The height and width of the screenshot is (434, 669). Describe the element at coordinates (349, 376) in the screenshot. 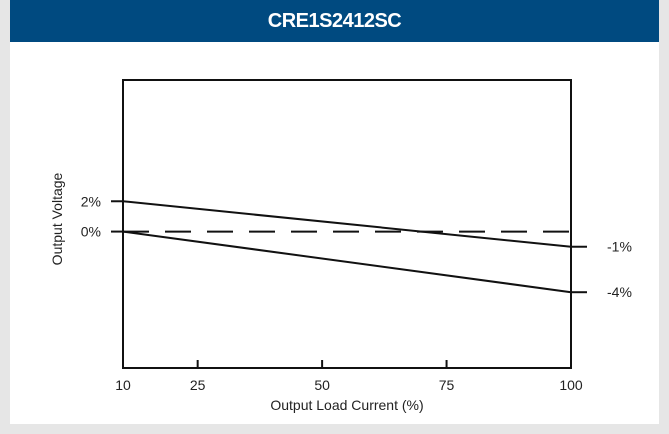

I see `x-ticks: 10 25 50 75 100` at that location.